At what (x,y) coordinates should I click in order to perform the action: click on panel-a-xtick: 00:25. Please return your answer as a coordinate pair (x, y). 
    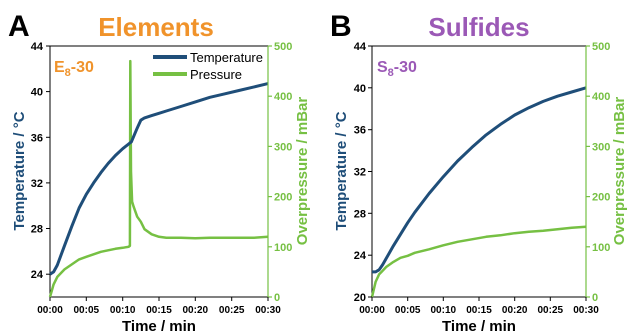
    Looking at the image, I should click on (232, 310).